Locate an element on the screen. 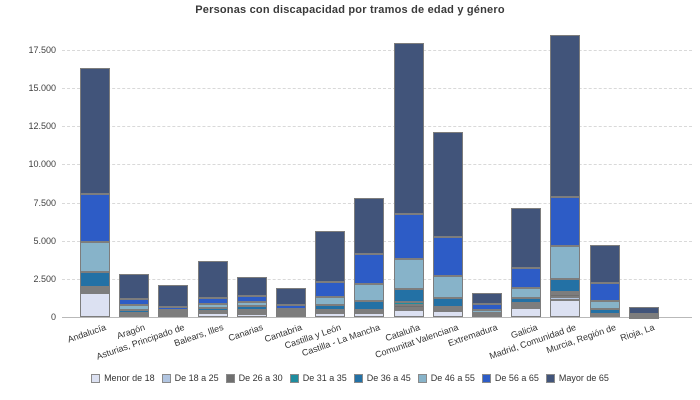 The width and height of the screenshot is (700, 400). legend-label: De 56 a 65 is located at coordinates (516, 378).